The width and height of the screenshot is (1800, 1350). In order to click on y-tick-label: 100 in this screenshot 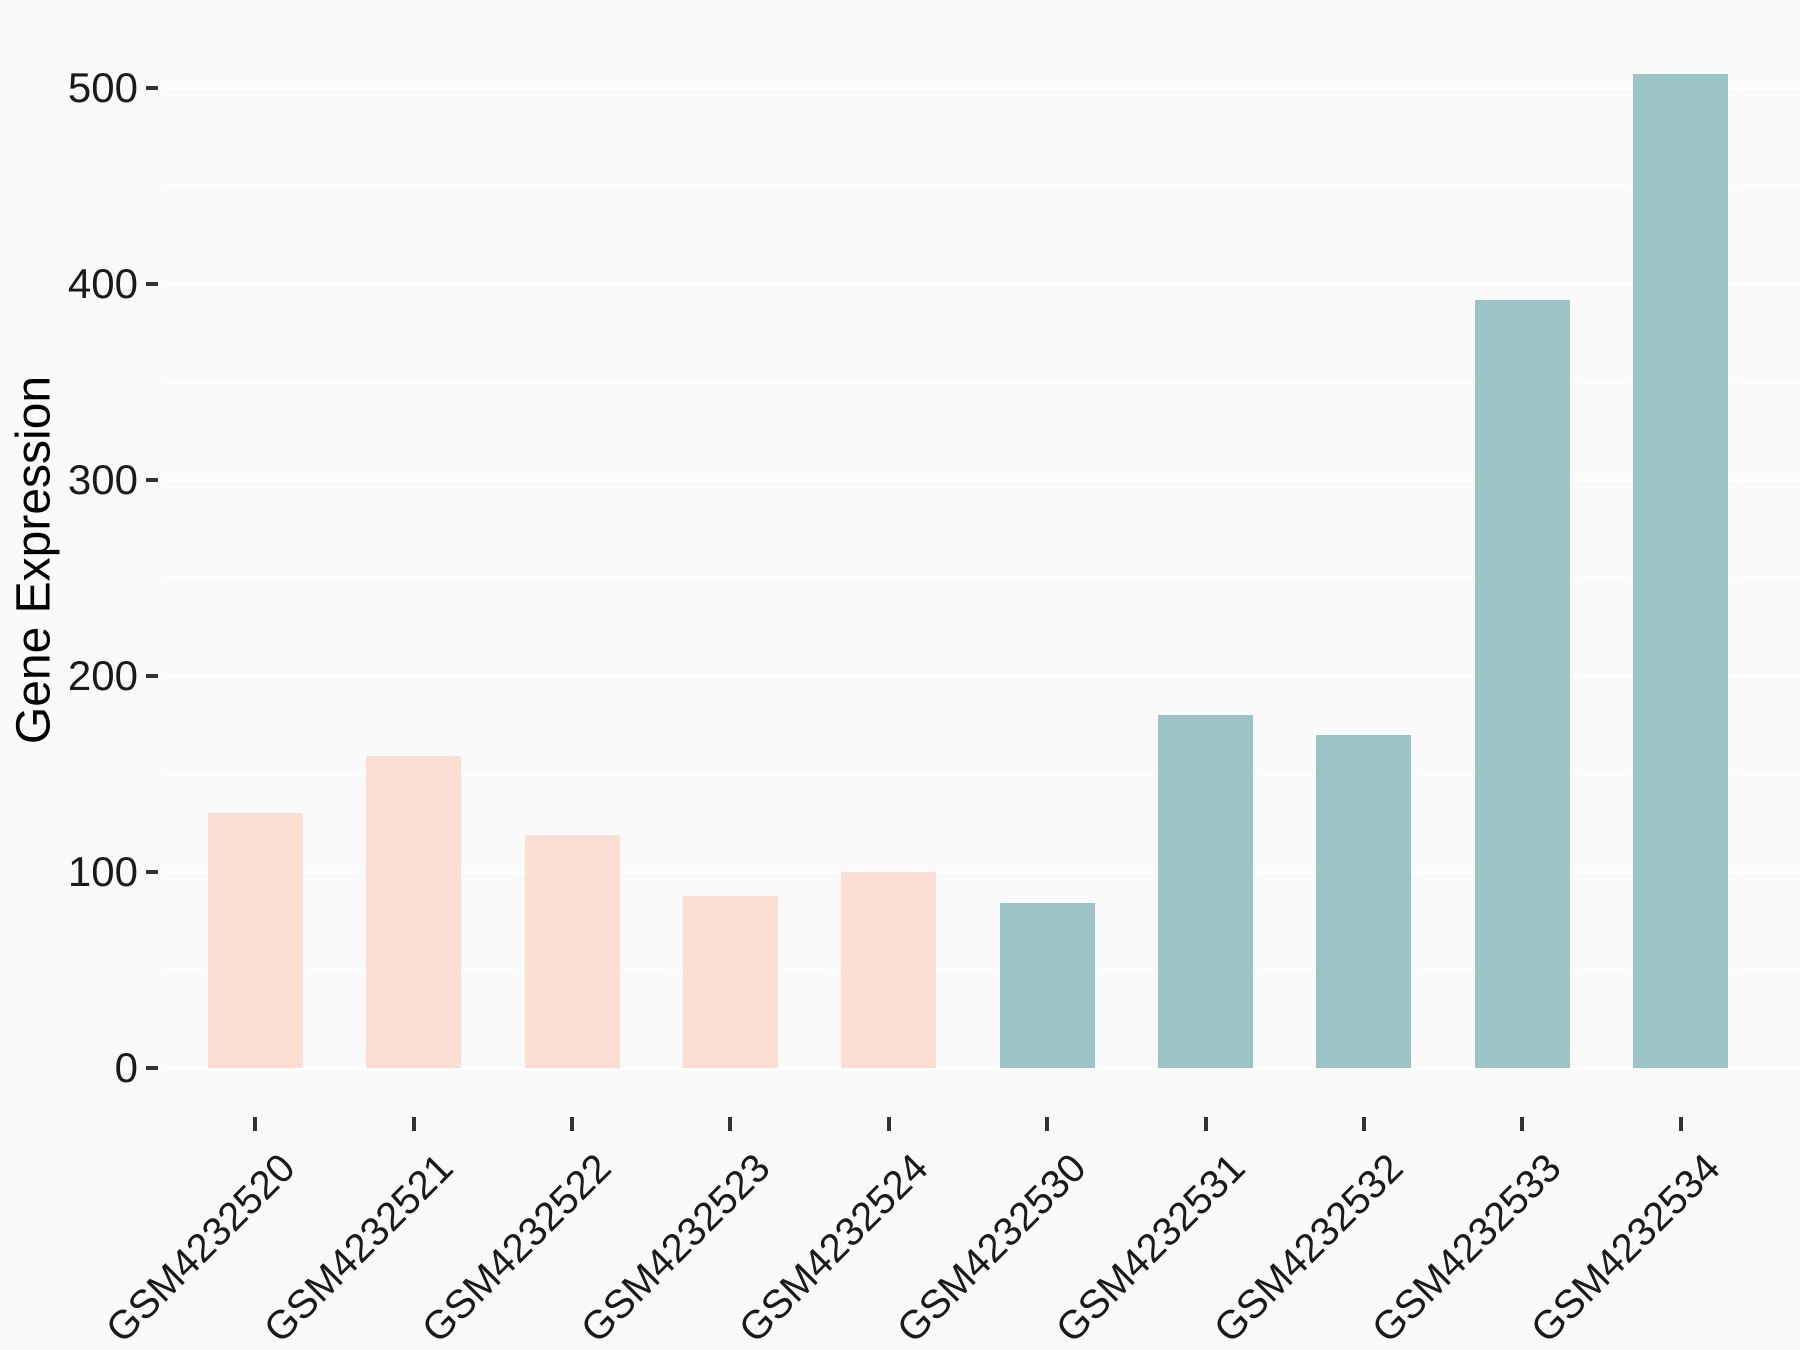, I will do `click(102, 871)`.